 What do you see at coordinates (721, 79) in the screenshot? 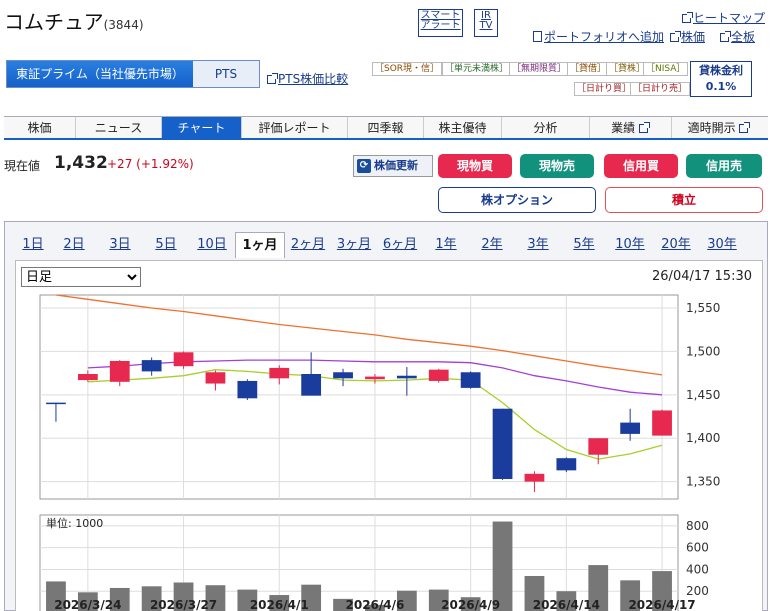
I see `lending-rate-badge: 貸株金利 0.1%` at bounding box center [721, 79].